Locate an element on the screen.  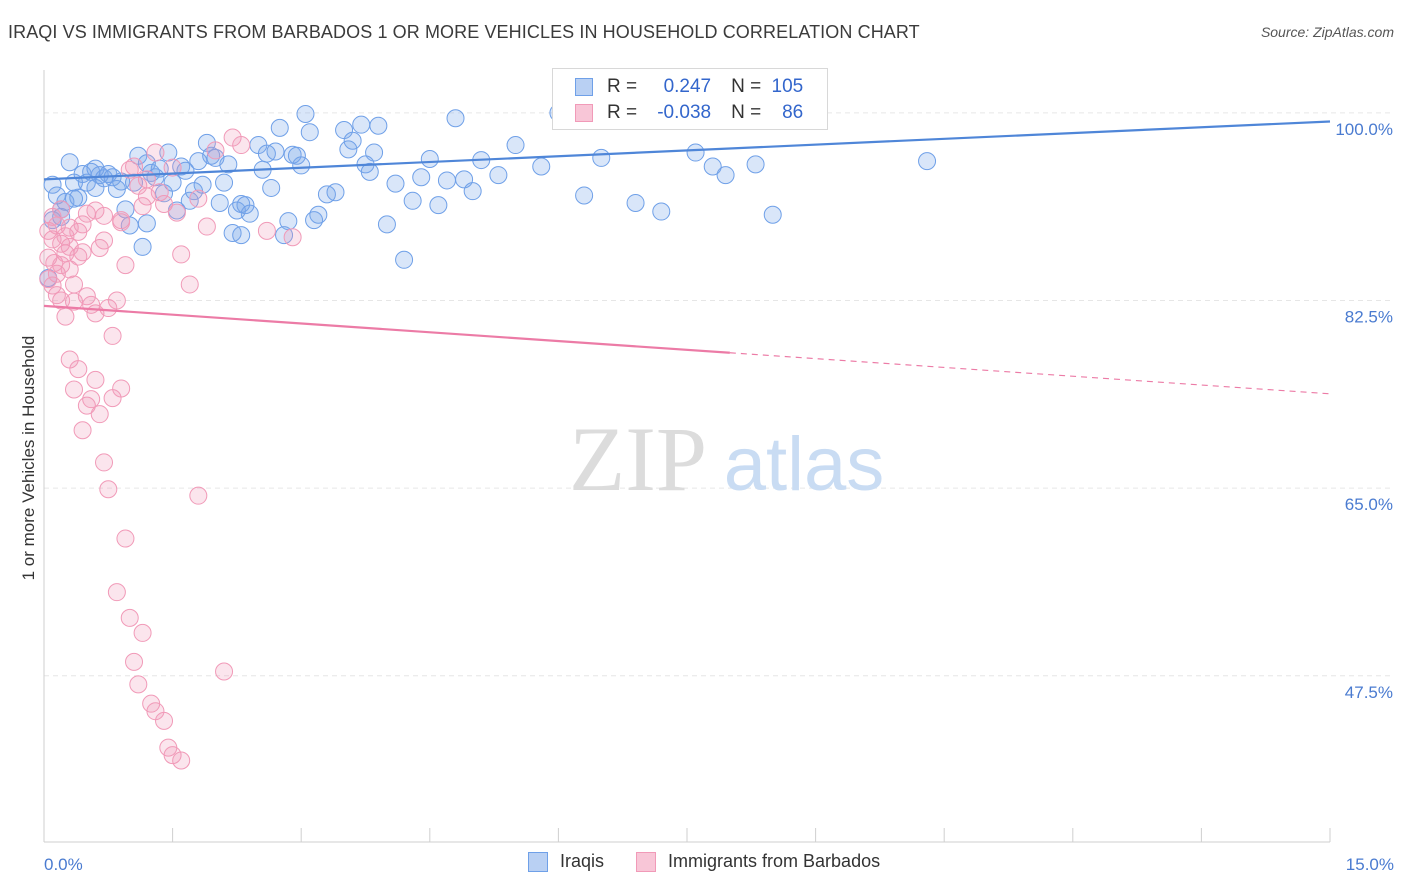
legend-label-iraqis: Iraqis is located at coordinates (582, 861).